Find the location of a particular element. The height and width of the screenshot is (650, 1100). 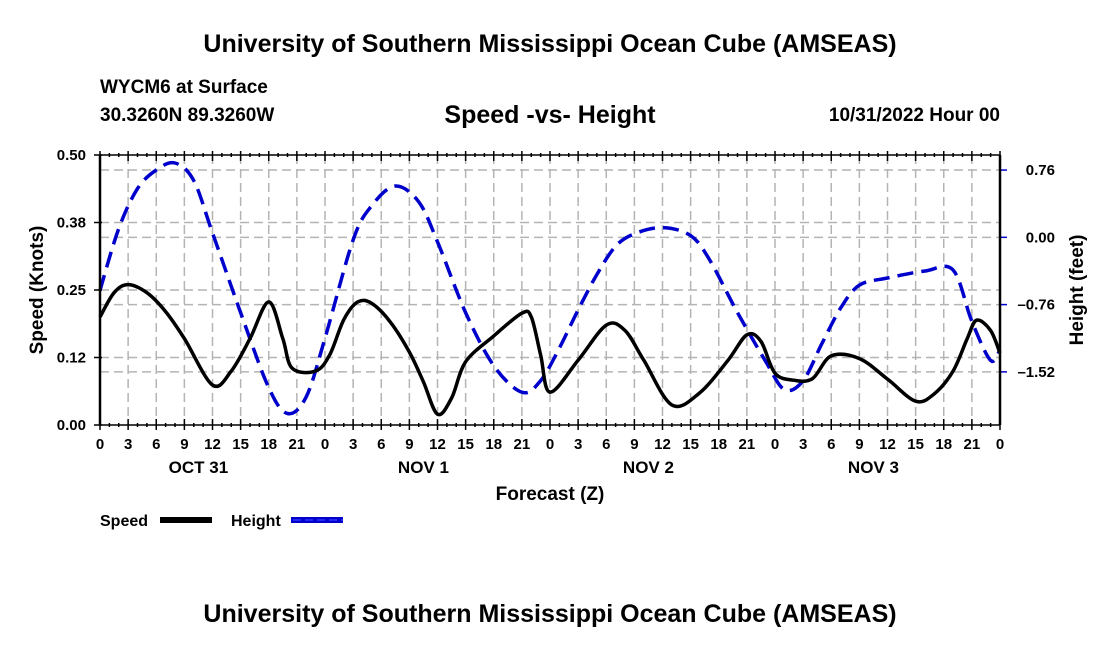

y-tick-label: 0.25 is located at coordinates (71, 290).